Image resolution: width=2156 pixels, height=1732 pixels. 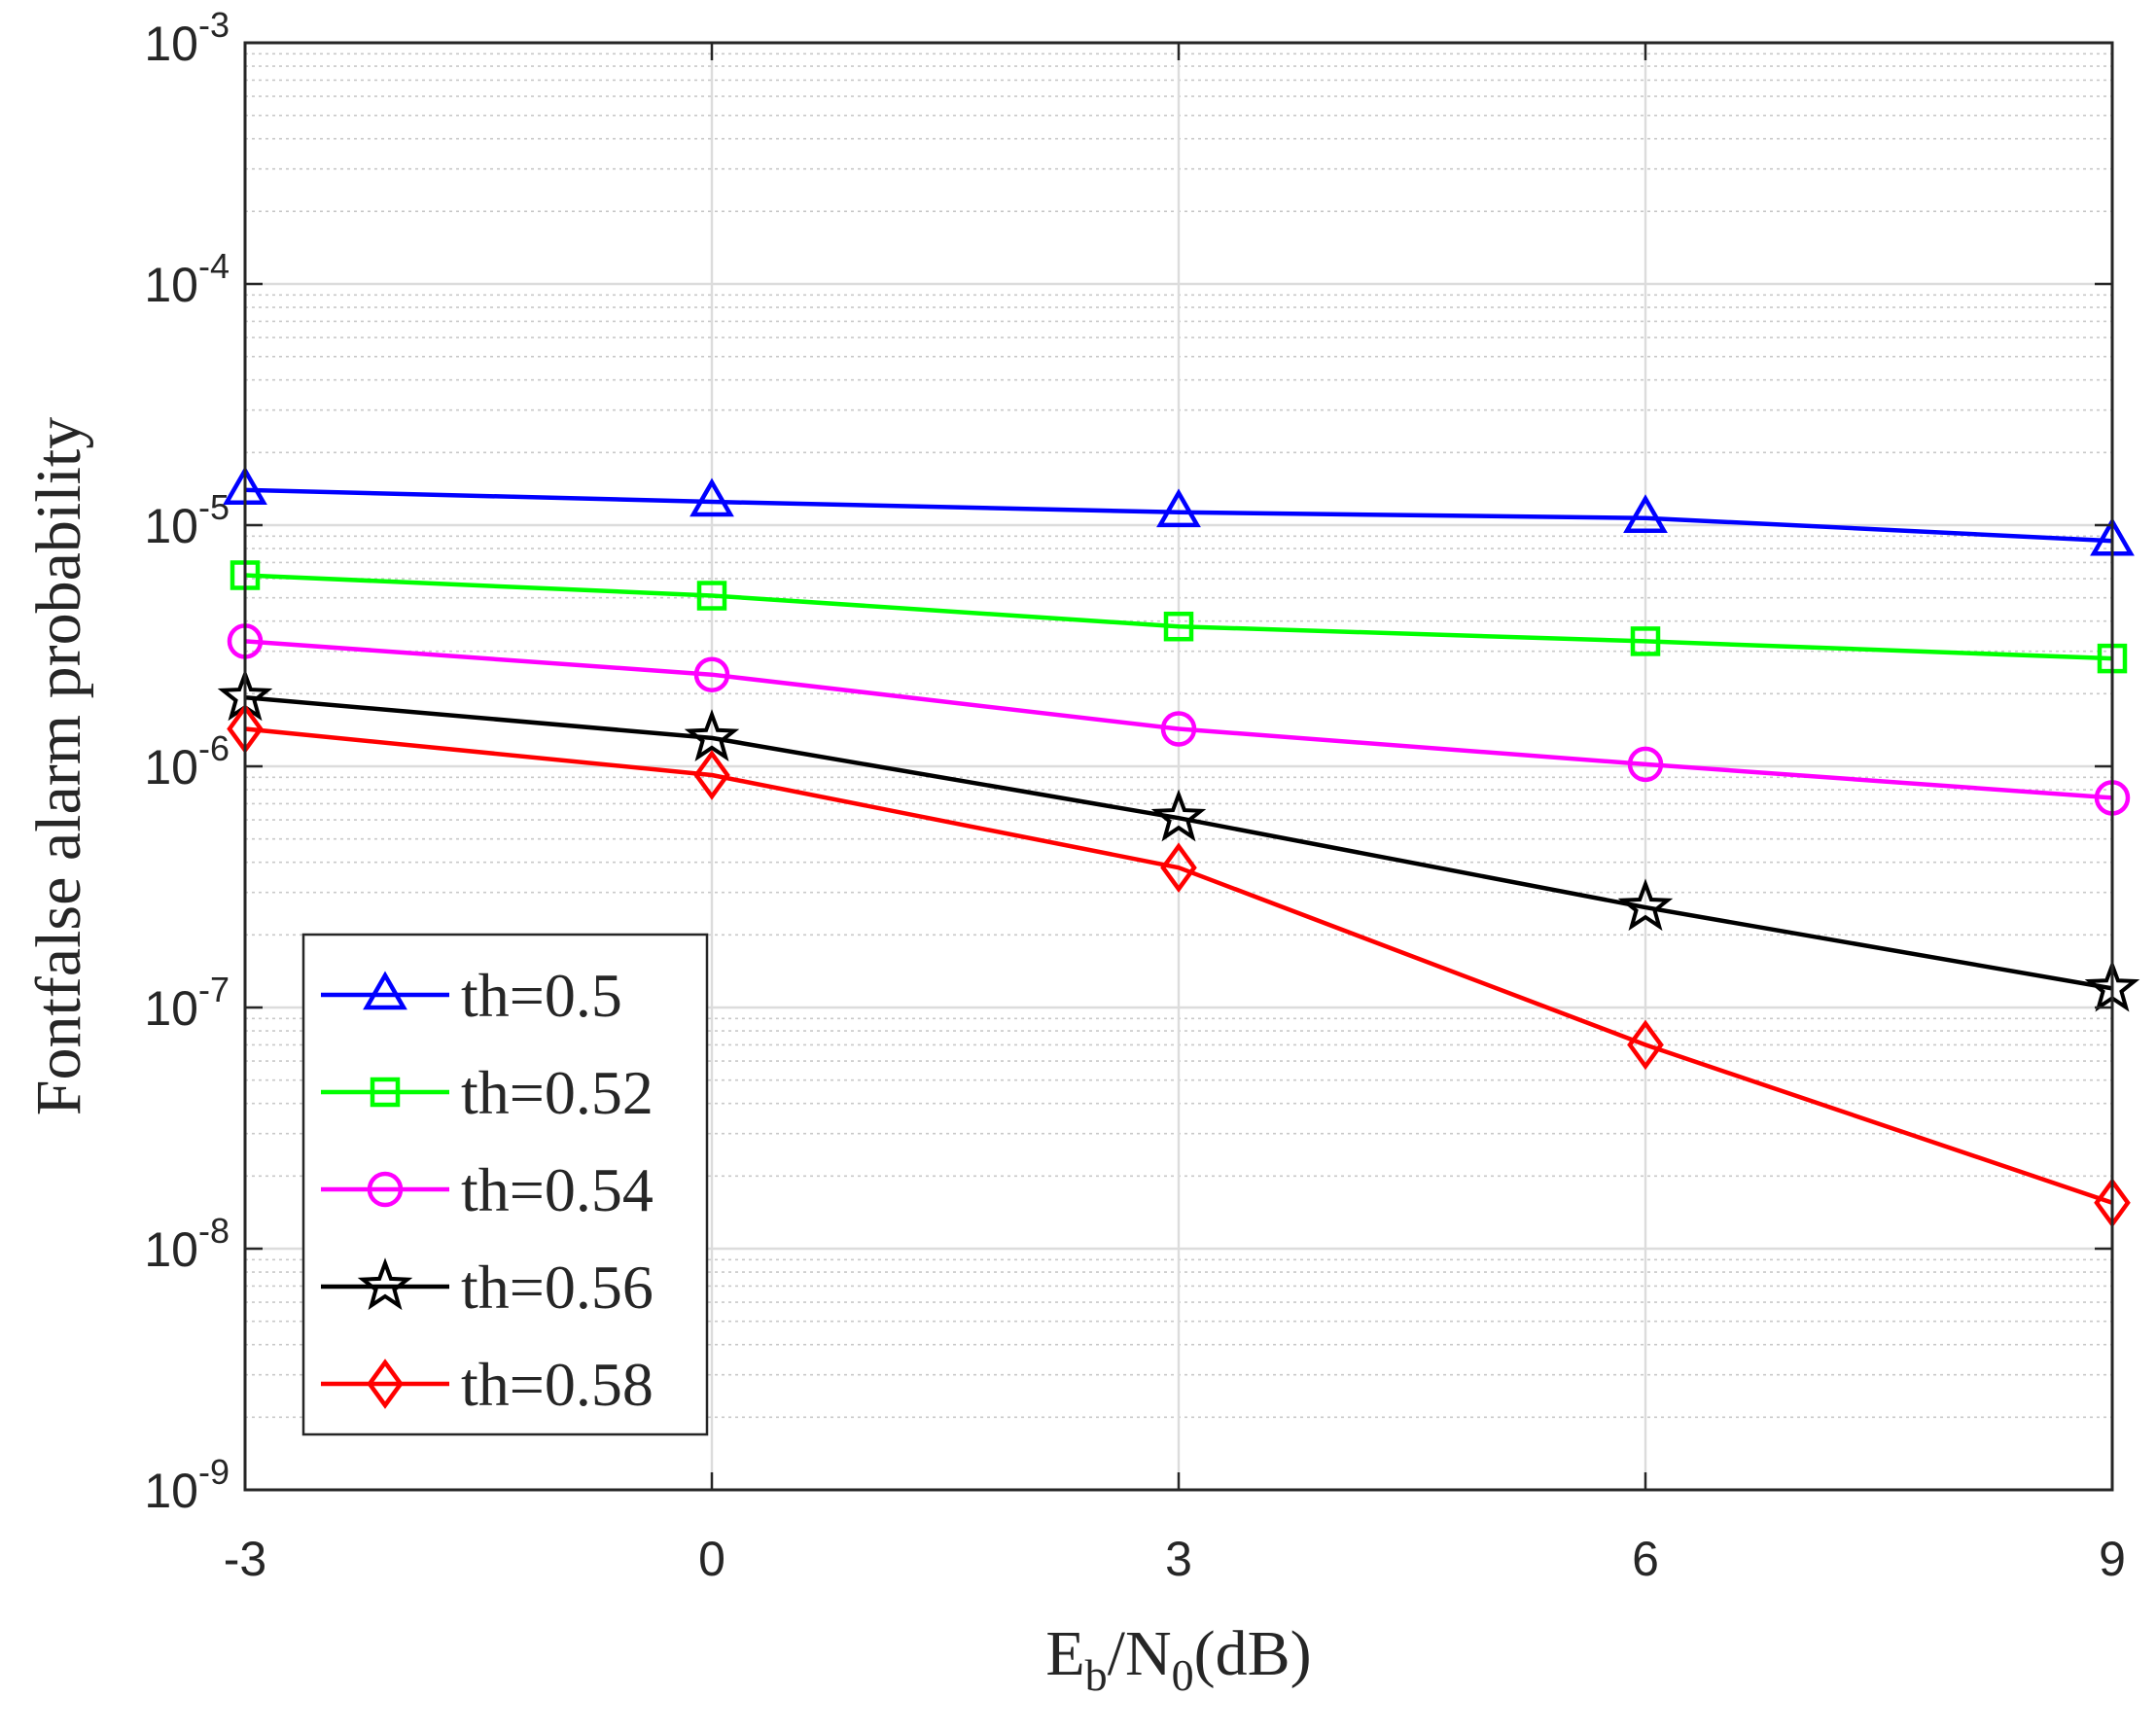 What do you see at coordinates (214, 266) in the screenshot?
I see `y-tick-exponent: -4` at bounding box center [214, 266].